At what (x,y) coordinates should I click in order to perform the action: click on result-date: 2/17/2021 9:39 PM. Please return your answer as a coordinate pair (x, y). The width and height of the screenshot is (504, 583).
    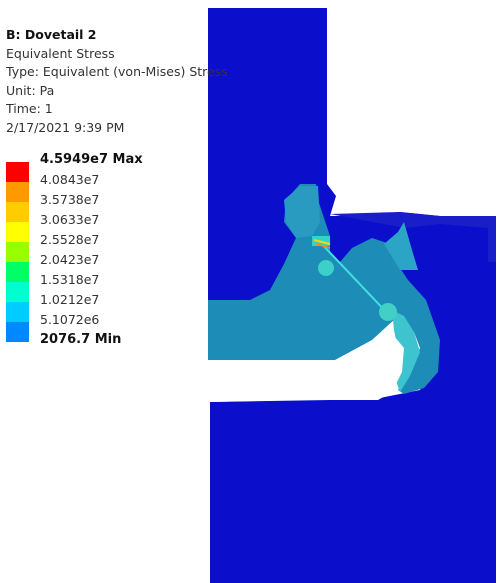
    Looking at the image, I should click on (65, 127).